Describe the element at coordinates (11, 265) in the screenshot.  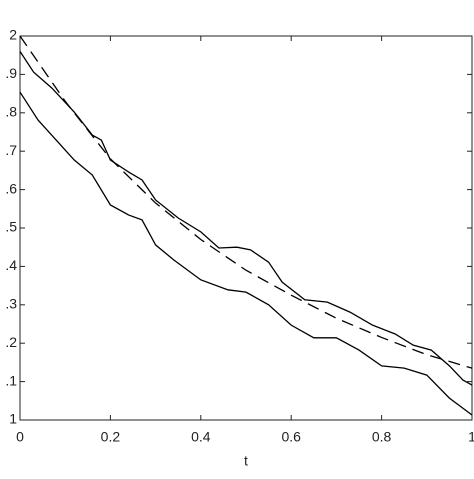
I see `y-tick-label: .4` at that location.